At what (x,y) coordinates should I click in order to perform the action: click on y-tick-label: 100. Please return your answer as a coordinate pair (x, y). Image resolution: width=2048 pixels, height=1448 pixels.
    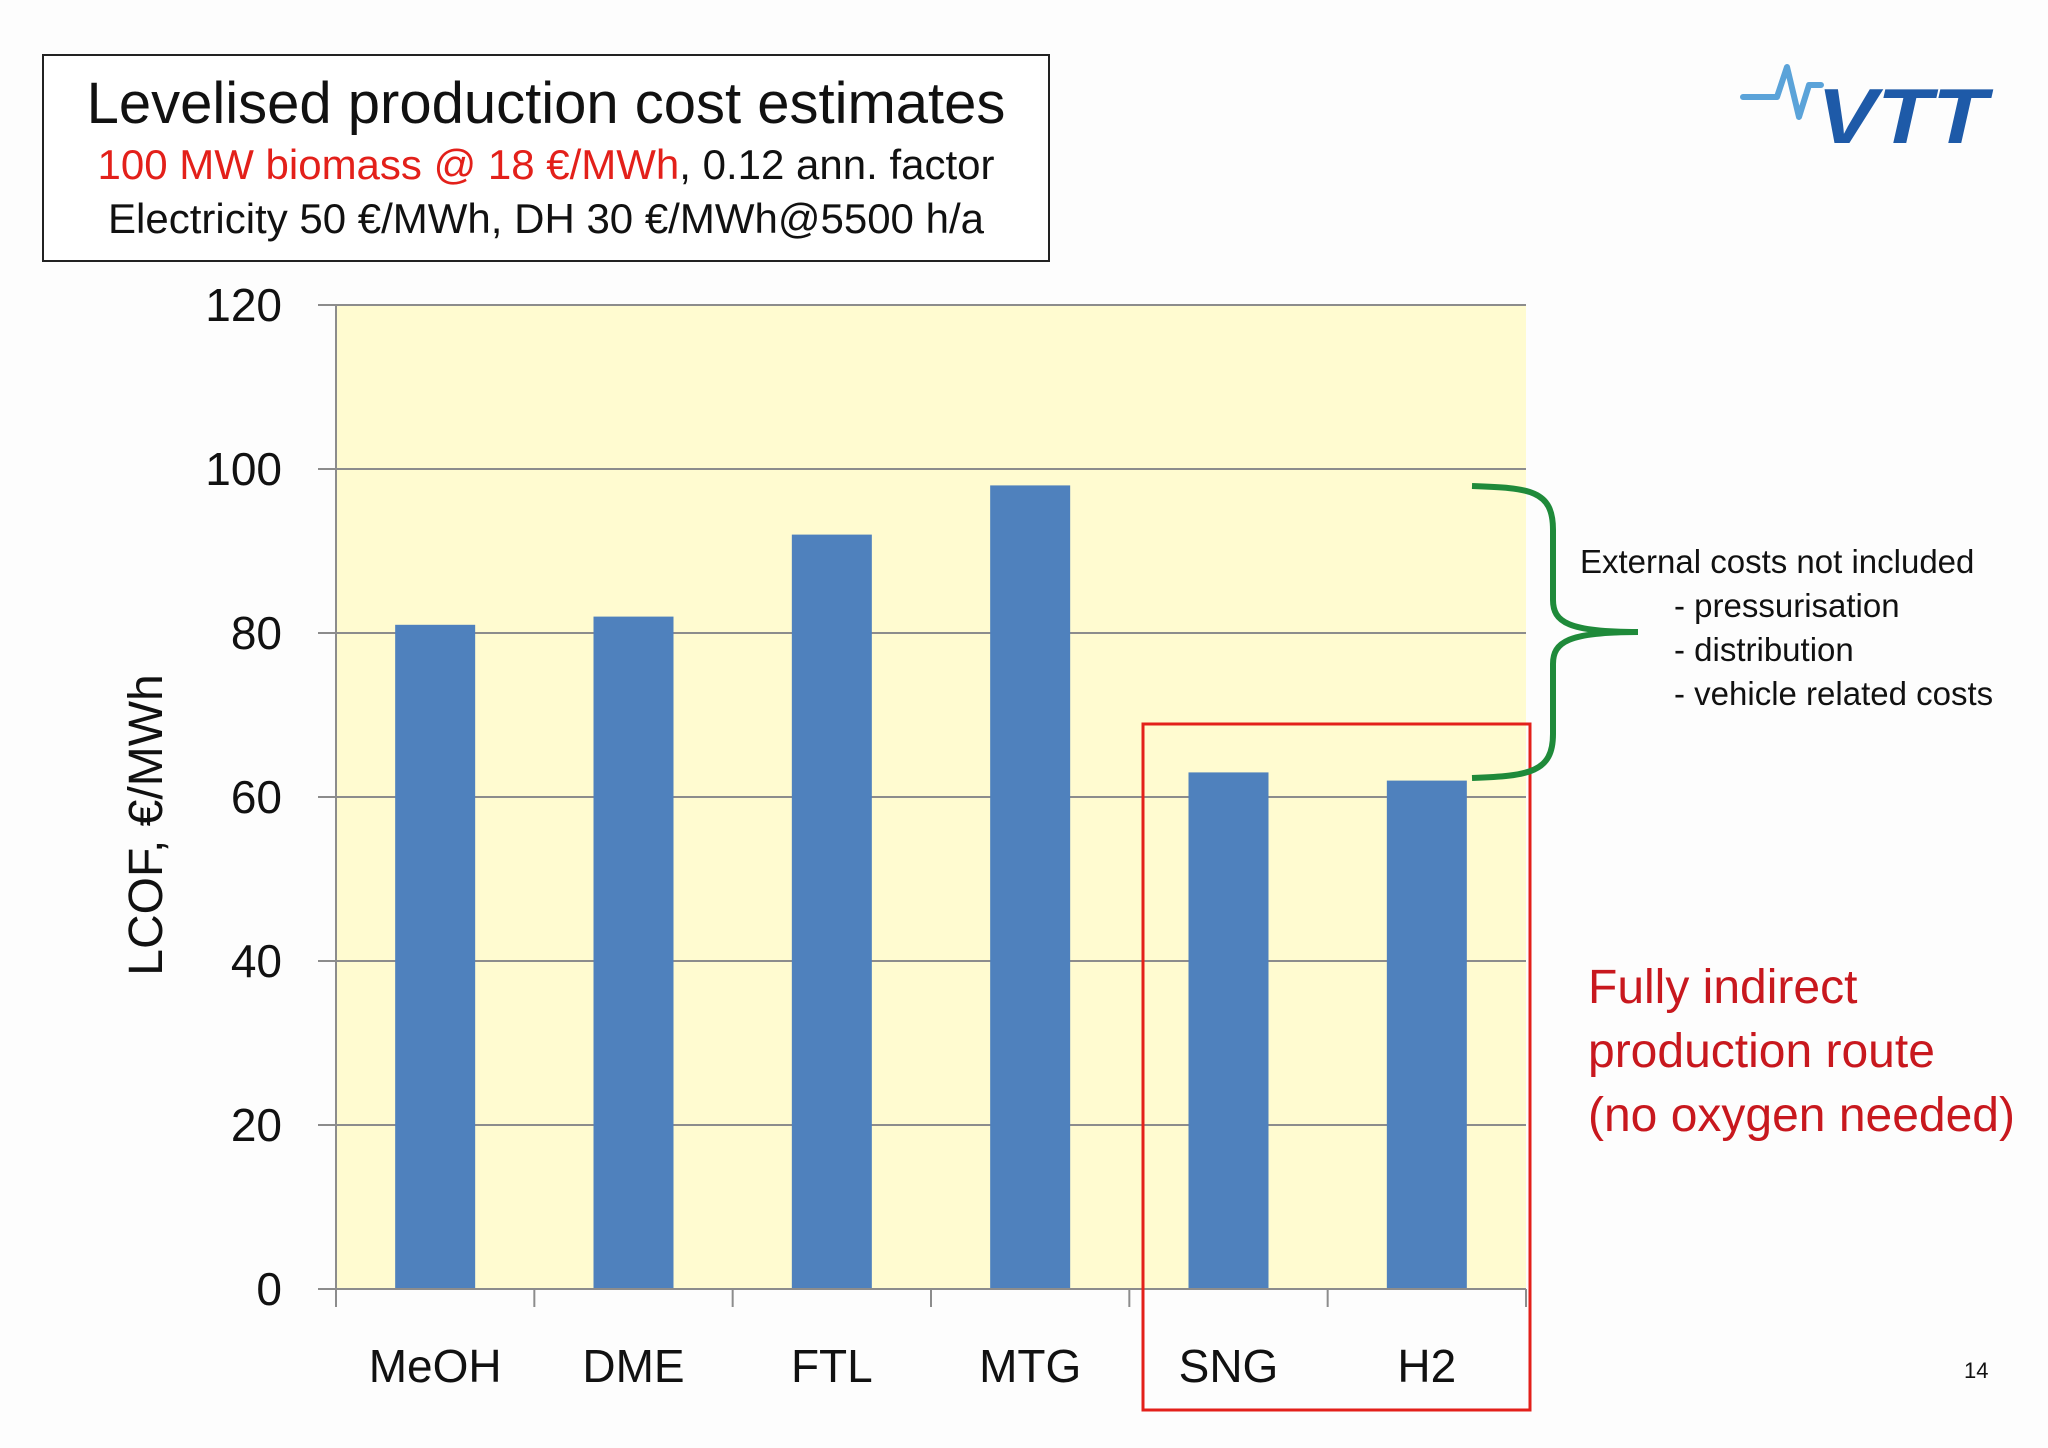
    Looking at the image, I should click on (243, 469).